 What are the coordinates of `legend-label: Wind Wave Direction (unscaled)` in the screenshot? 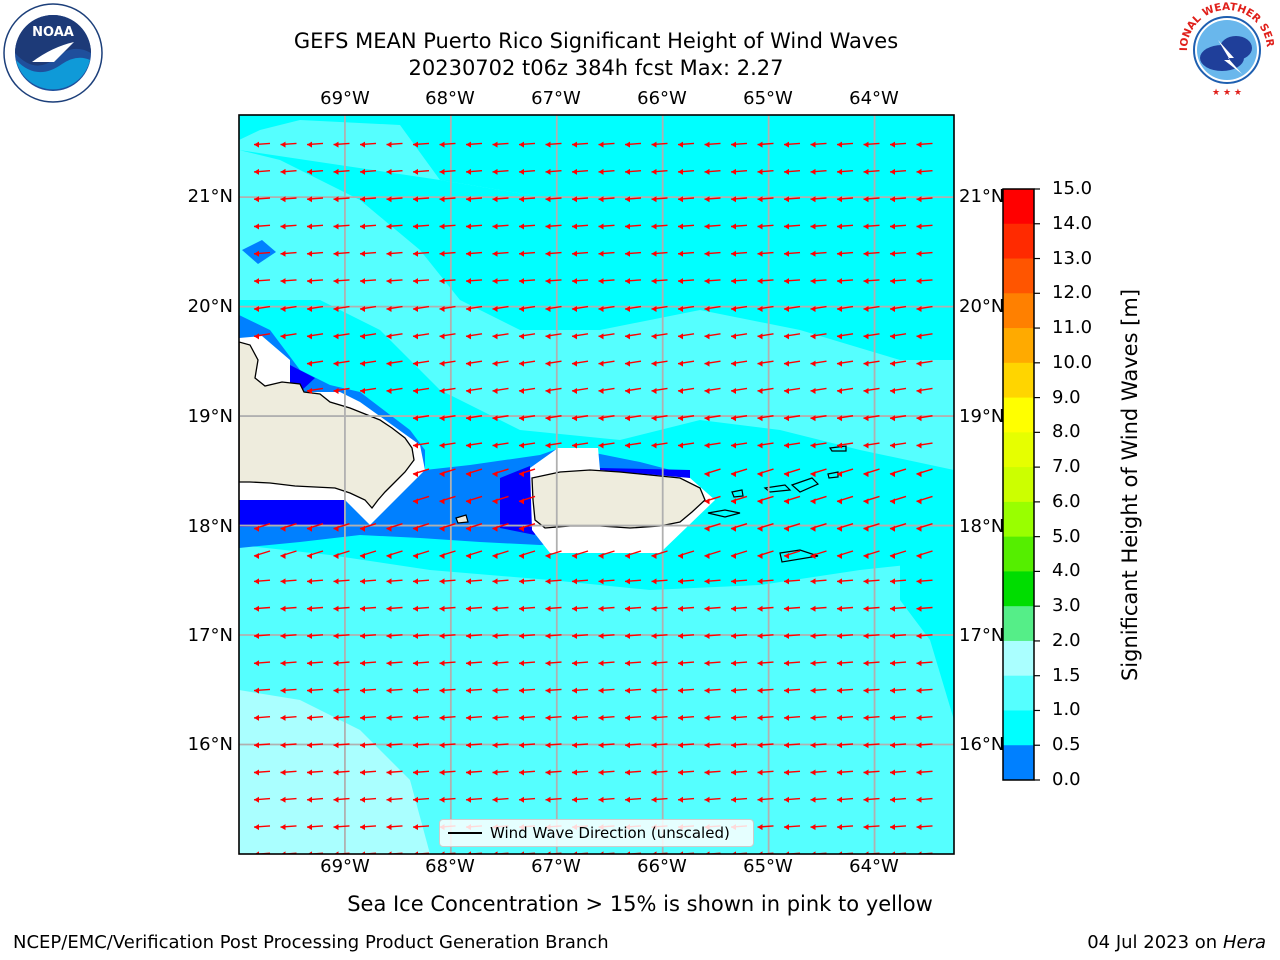 It's located at (610, 833).